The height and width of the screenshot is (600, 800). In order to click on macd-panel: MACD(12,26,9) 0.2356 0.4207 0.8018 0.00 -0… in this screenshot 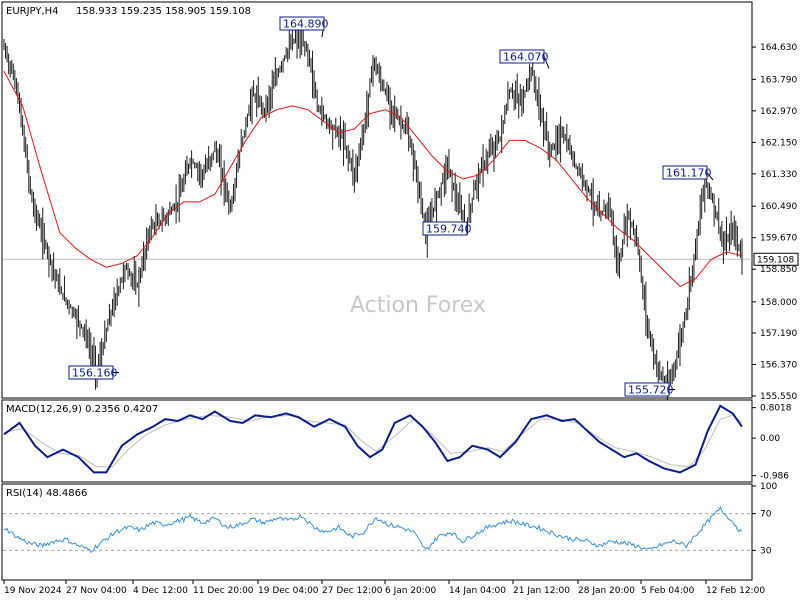, I will do `click(396, 441)`.